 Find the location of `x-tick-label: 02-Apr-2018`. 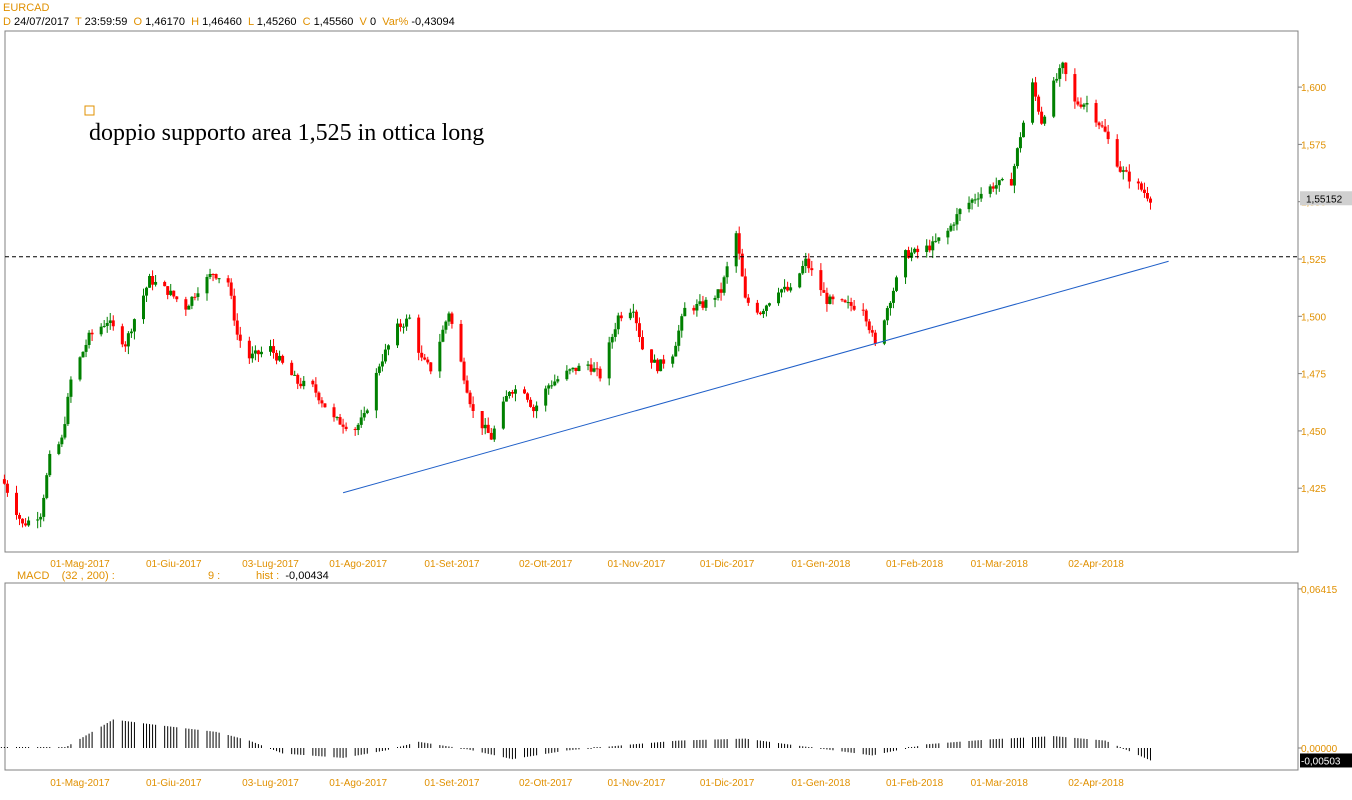

x-tick-label: 02-Apr-2018 is located at coordinates (1096, 783).